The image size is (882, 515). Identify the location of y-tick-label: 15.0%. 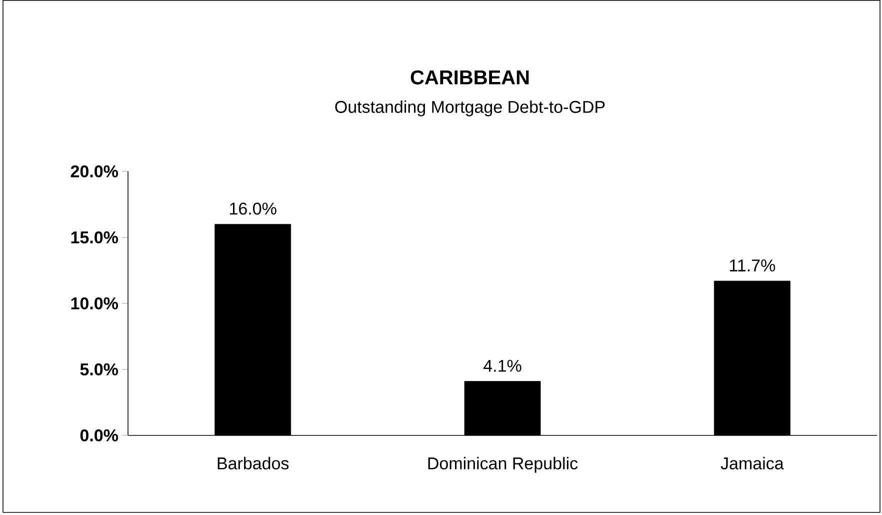
(94, 237).